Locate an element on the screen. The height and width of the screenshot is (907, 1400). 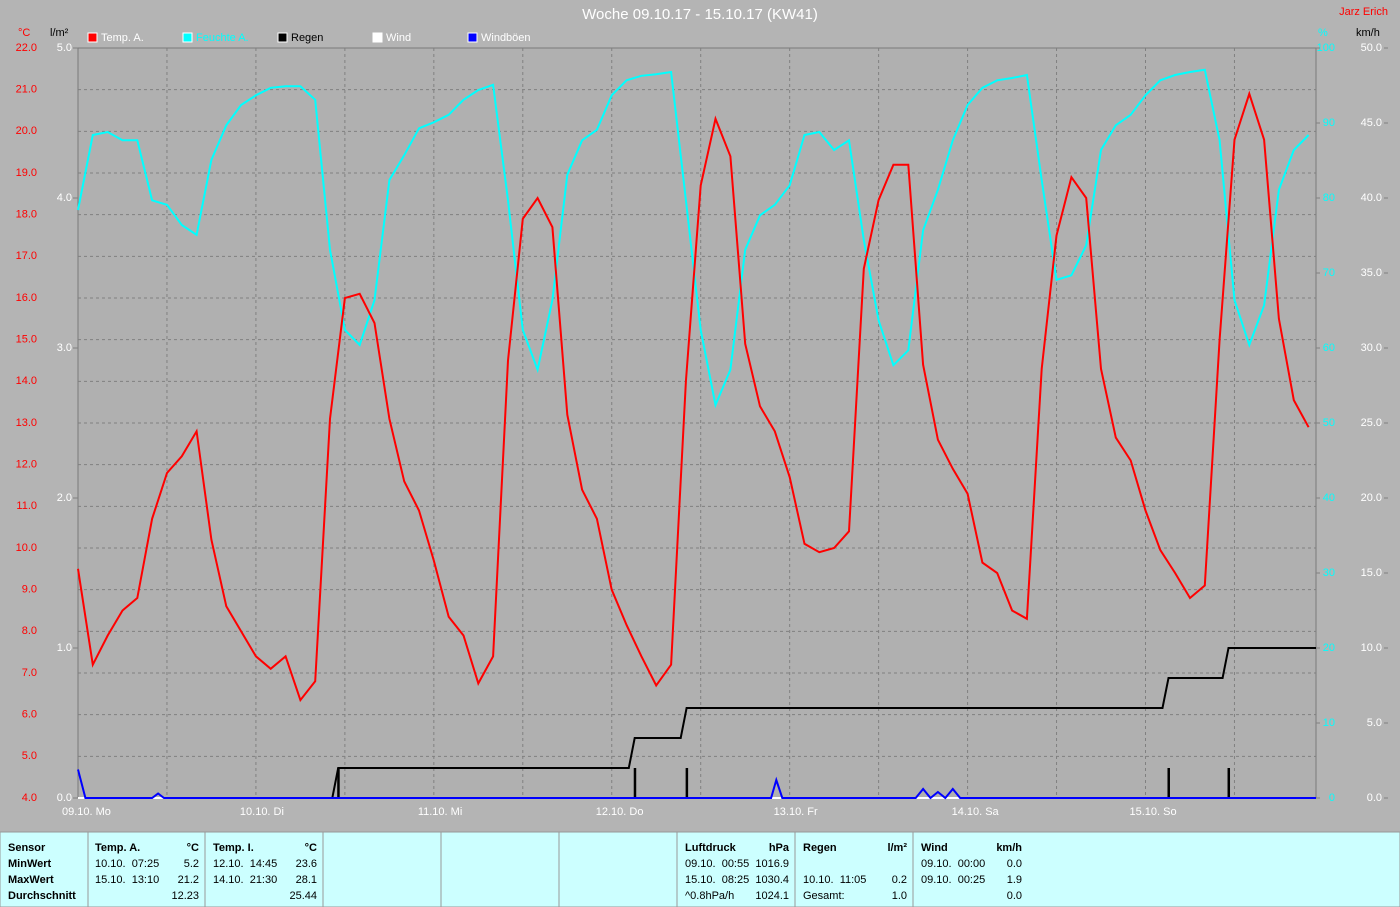
y2-tick-label: 50 is located at coordinates (1329, 423).